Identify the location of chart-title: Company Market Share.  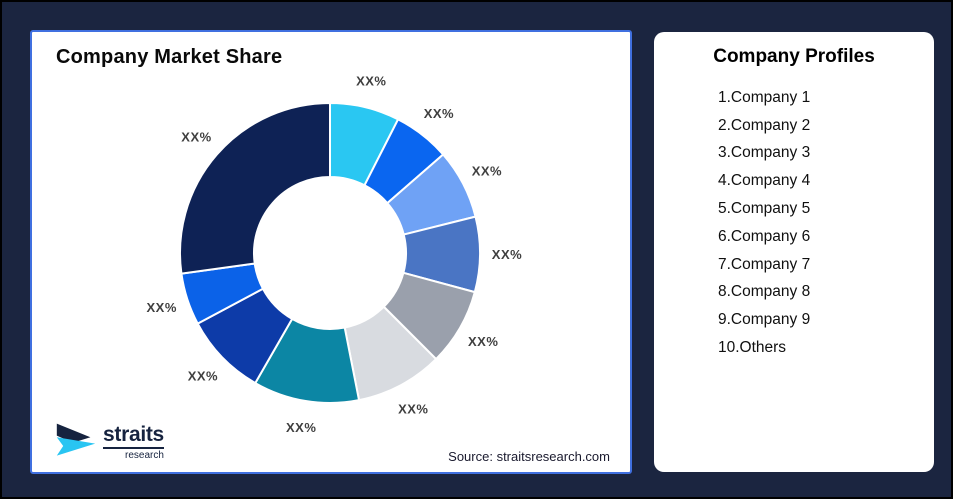
(169, 57).